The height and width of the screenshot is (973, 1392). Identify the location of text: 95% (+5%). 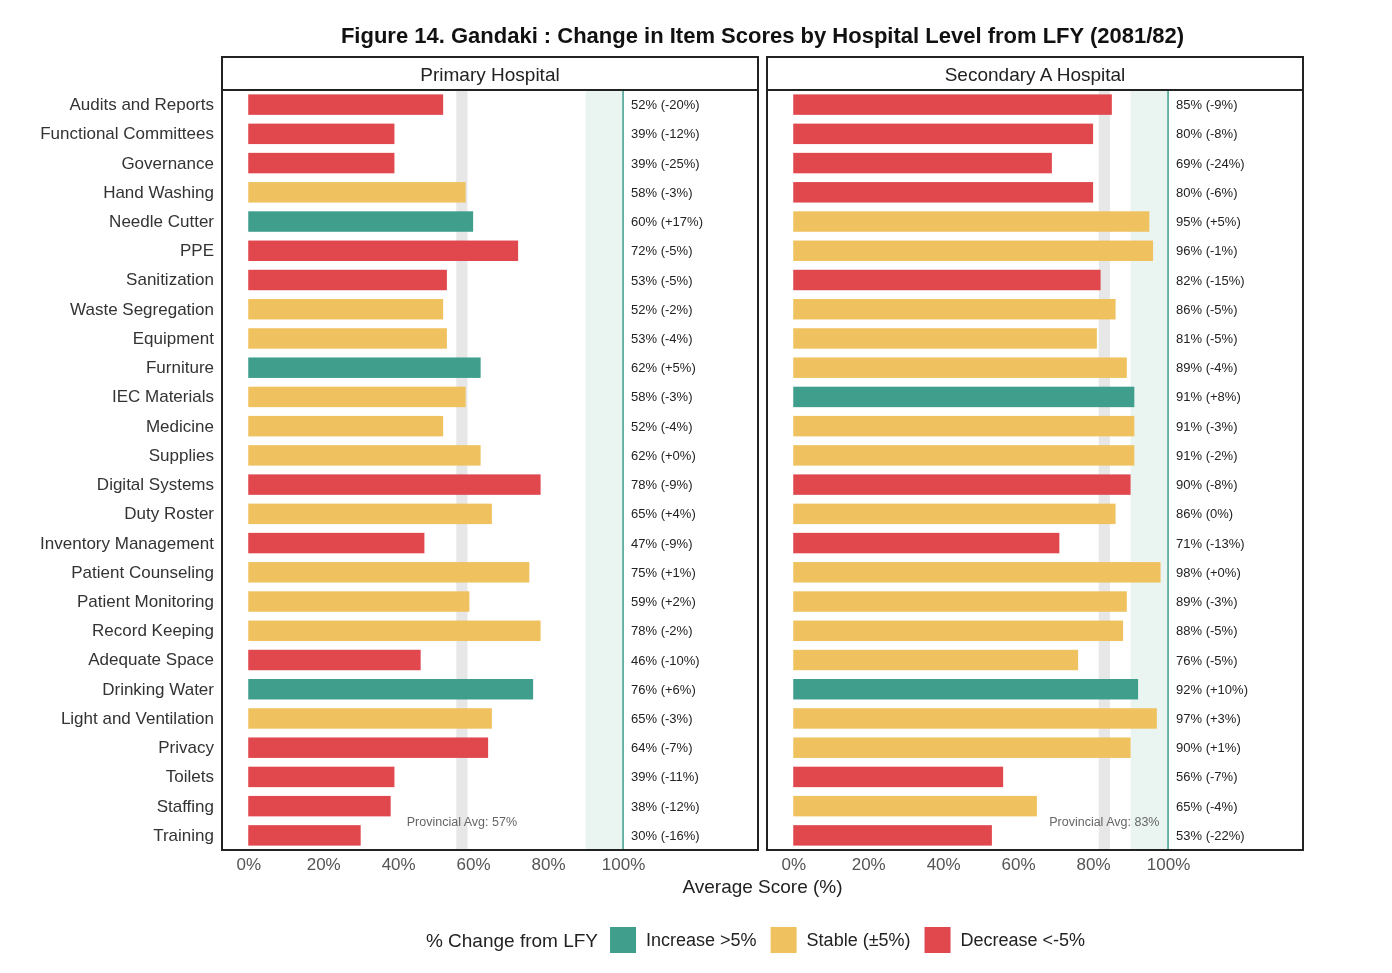
(1208, 222).